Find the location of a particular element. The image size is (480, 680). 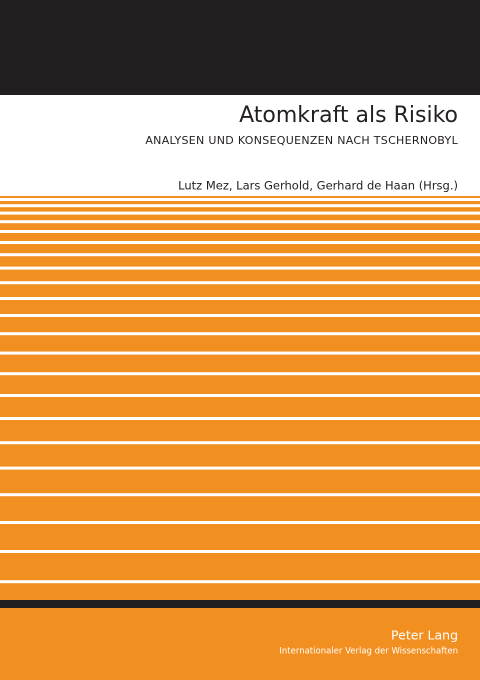

publisher: Peter Lang is located at coordinates (424, 635).